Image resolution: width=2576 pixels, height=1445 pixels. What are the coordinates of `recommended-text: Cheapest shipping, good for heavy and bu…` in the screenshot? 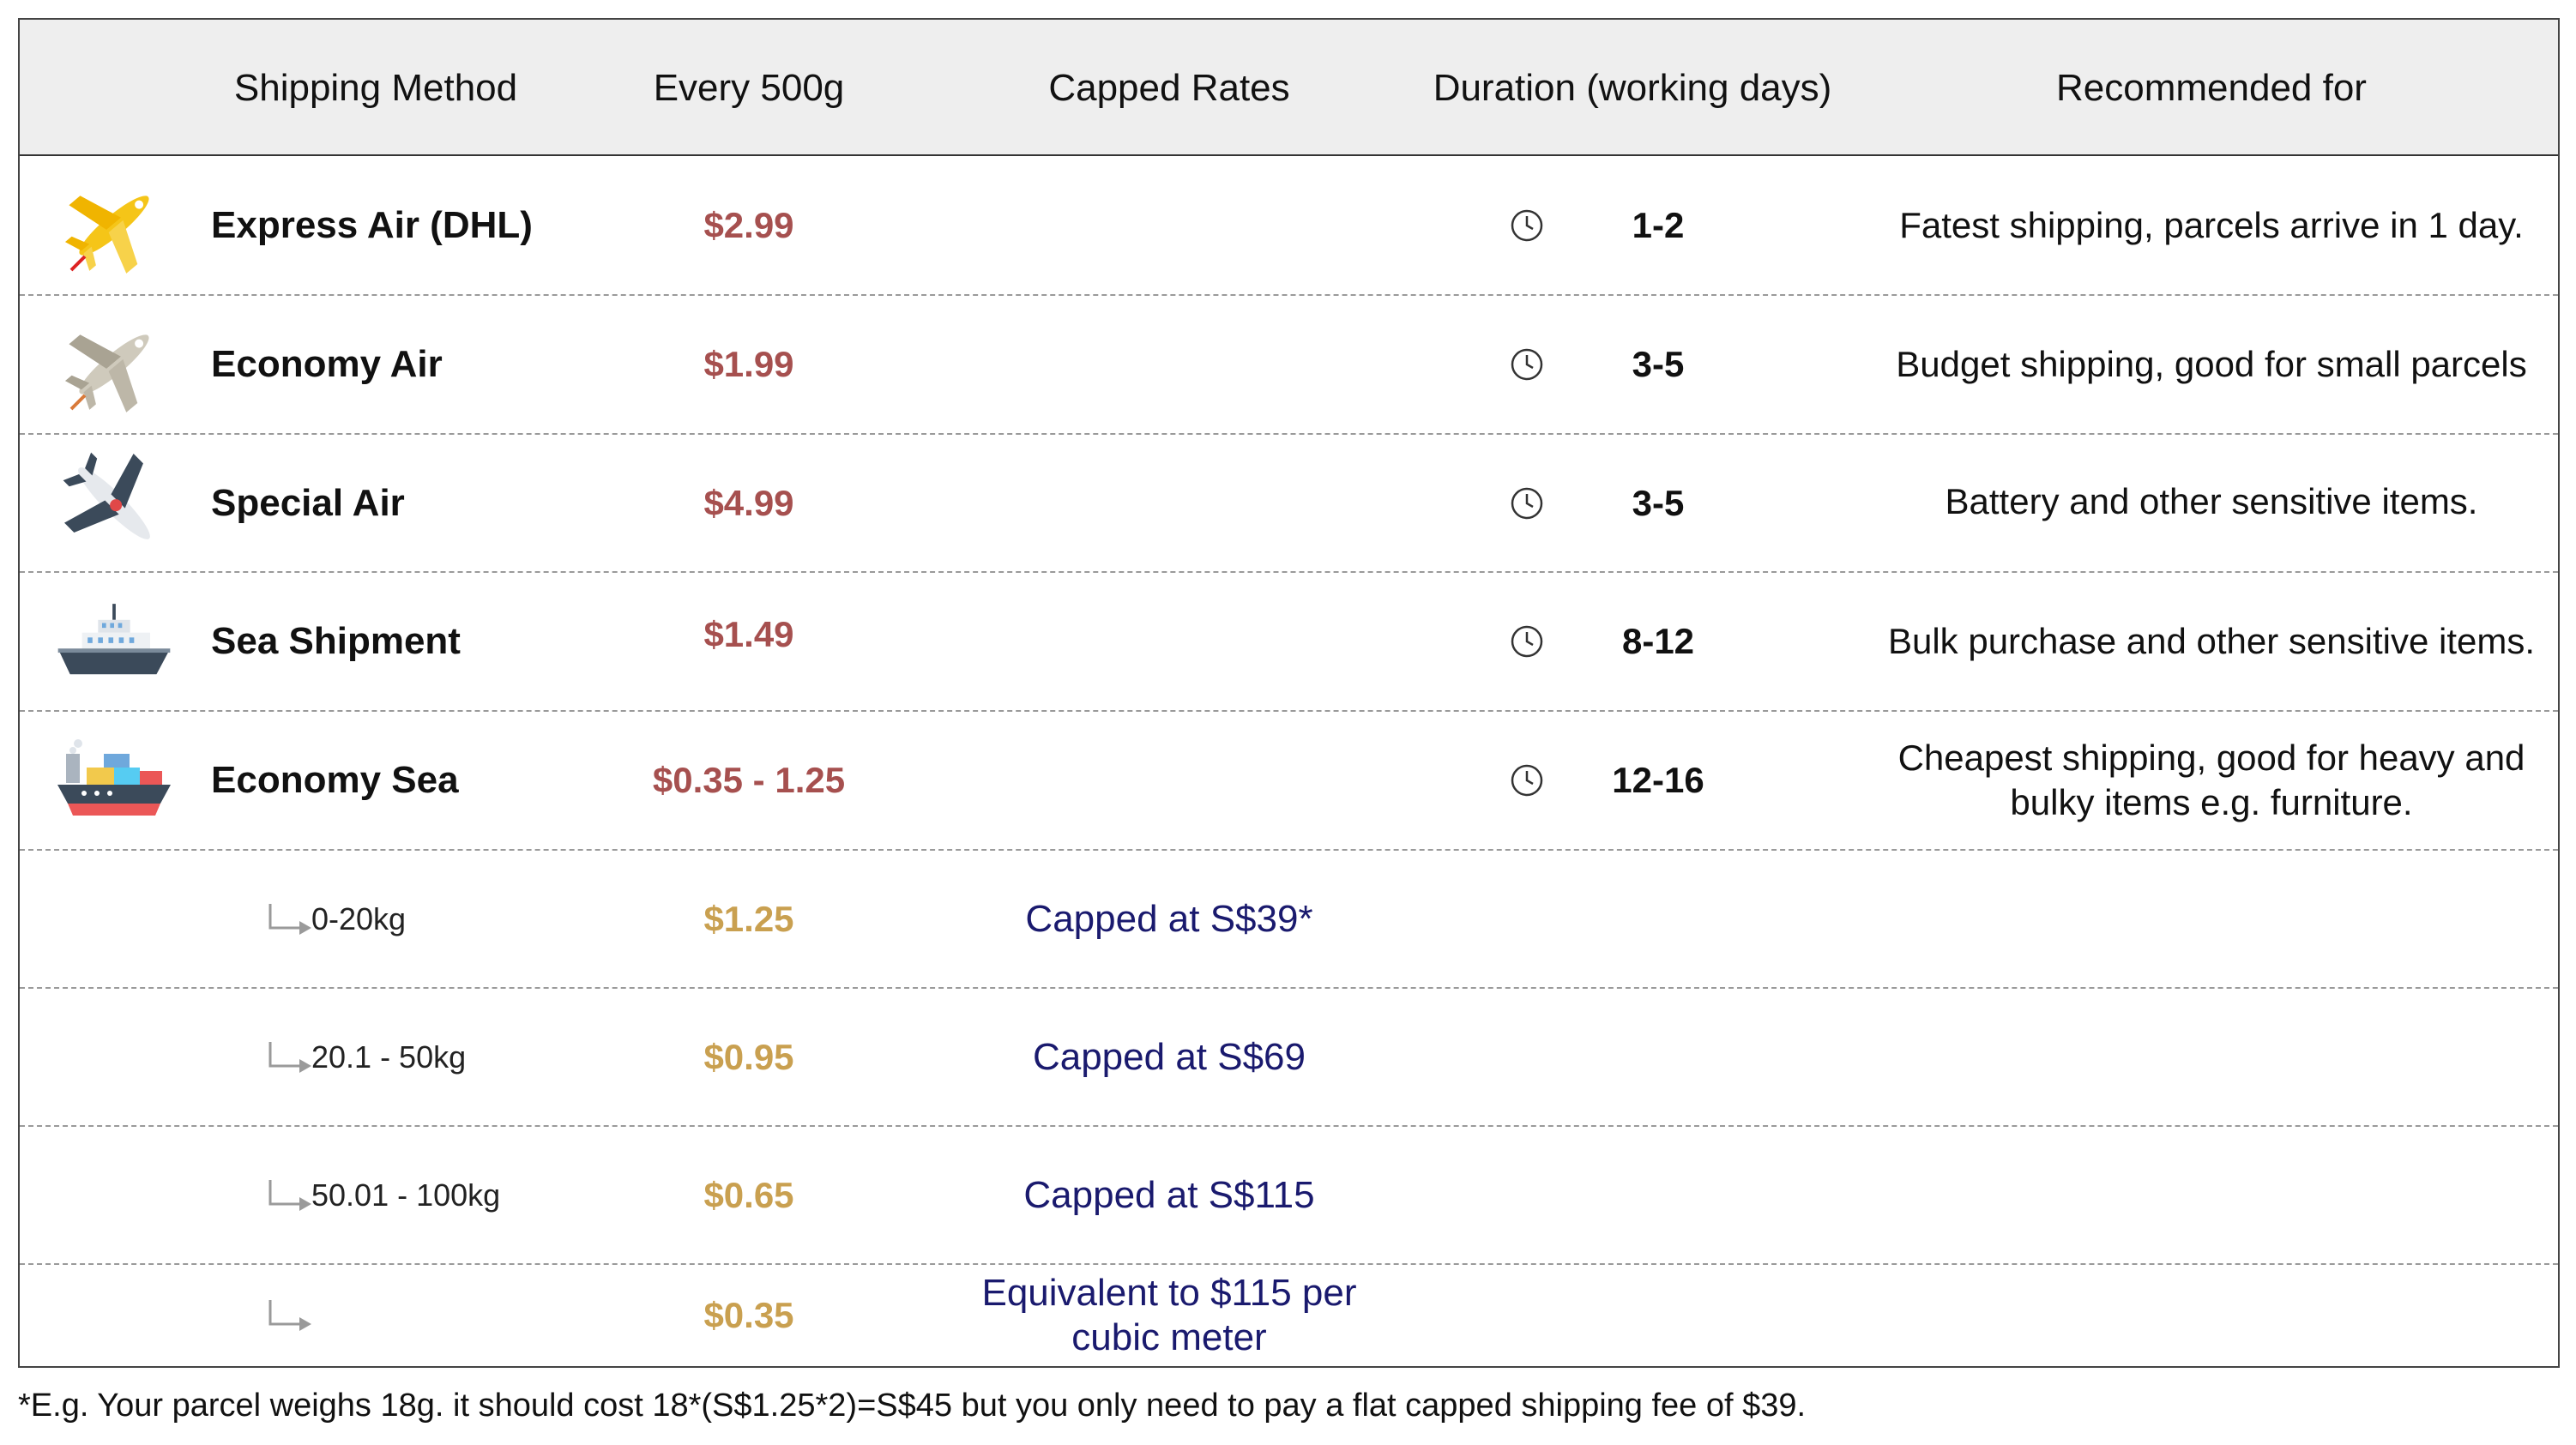 It's located at (2211, 780).